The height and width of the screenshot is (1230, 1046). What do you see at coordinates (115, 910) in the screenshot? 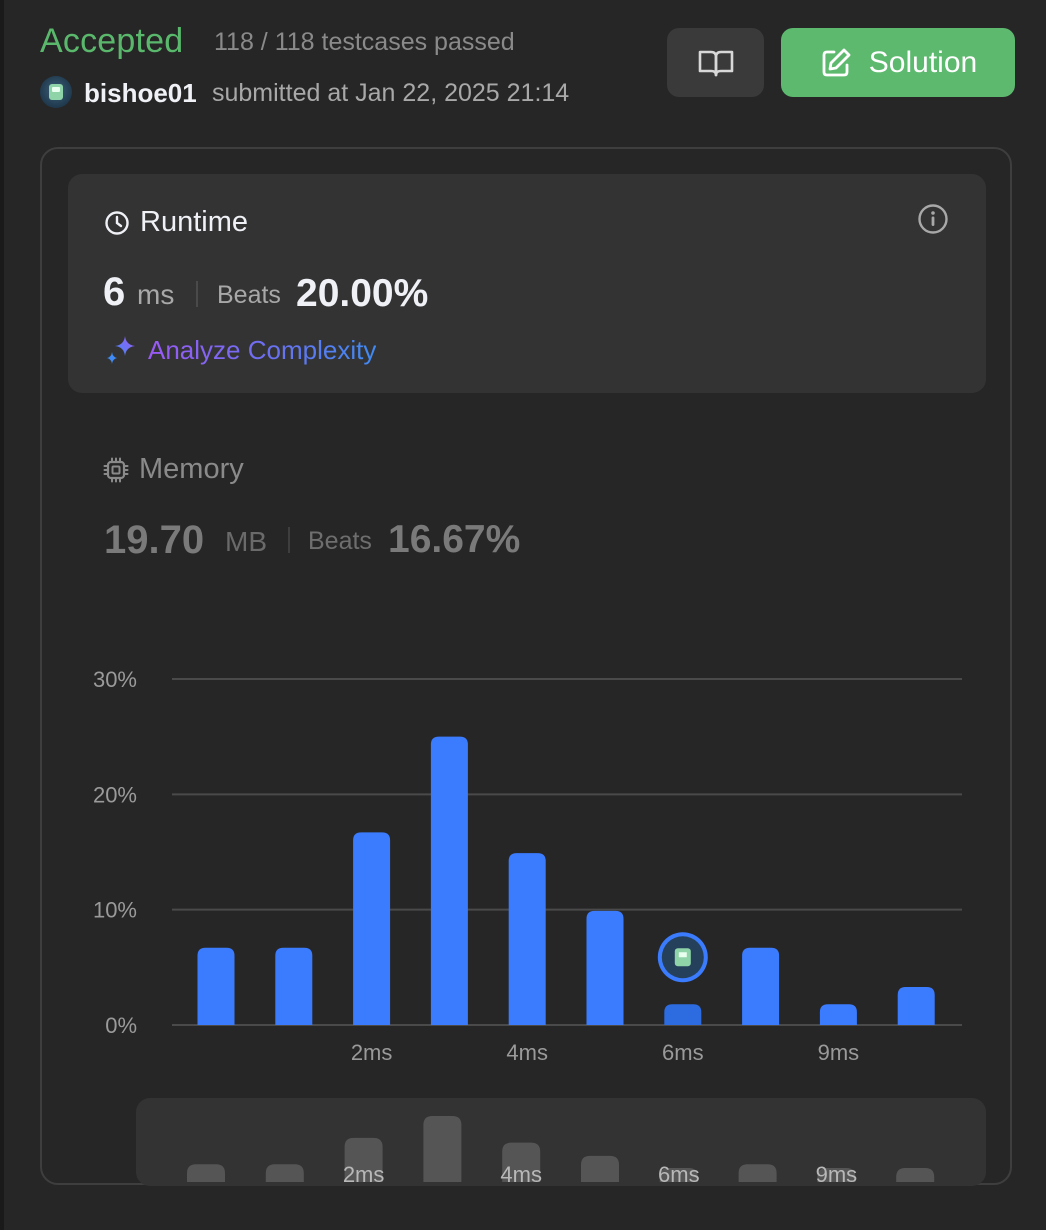
I see `y-tick-label: 10%` at bounding box center [115, 910].